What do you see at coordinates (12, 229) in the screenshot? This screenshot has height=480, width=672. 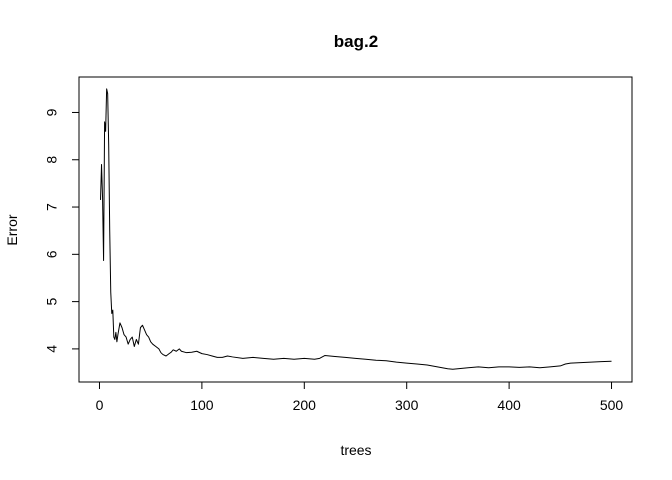 I see `y-axis-label: Error` at bounding box center [12, 229].